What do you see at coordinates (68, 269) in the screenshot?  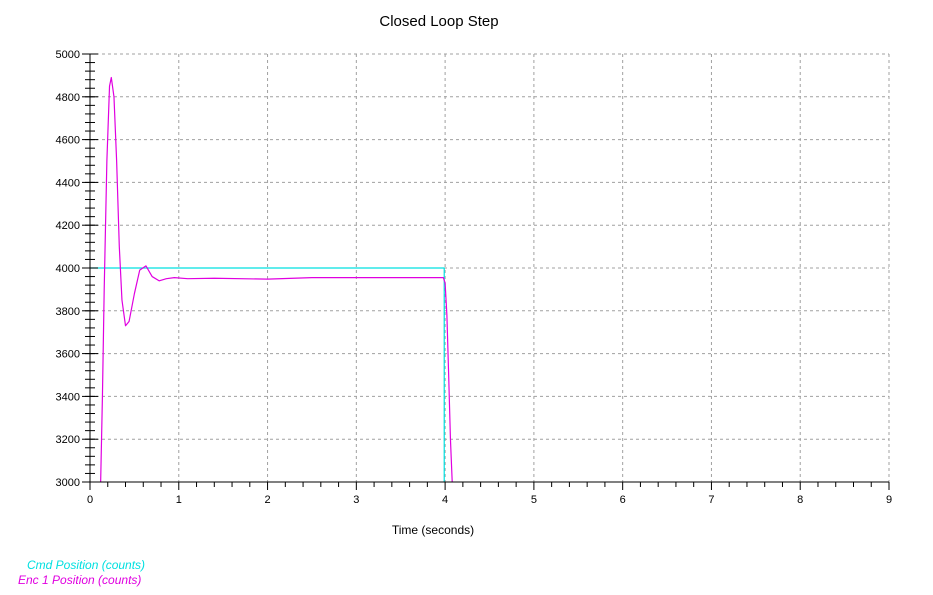 I see `y-tick-label: 4000` at bounding box center [68, 269].